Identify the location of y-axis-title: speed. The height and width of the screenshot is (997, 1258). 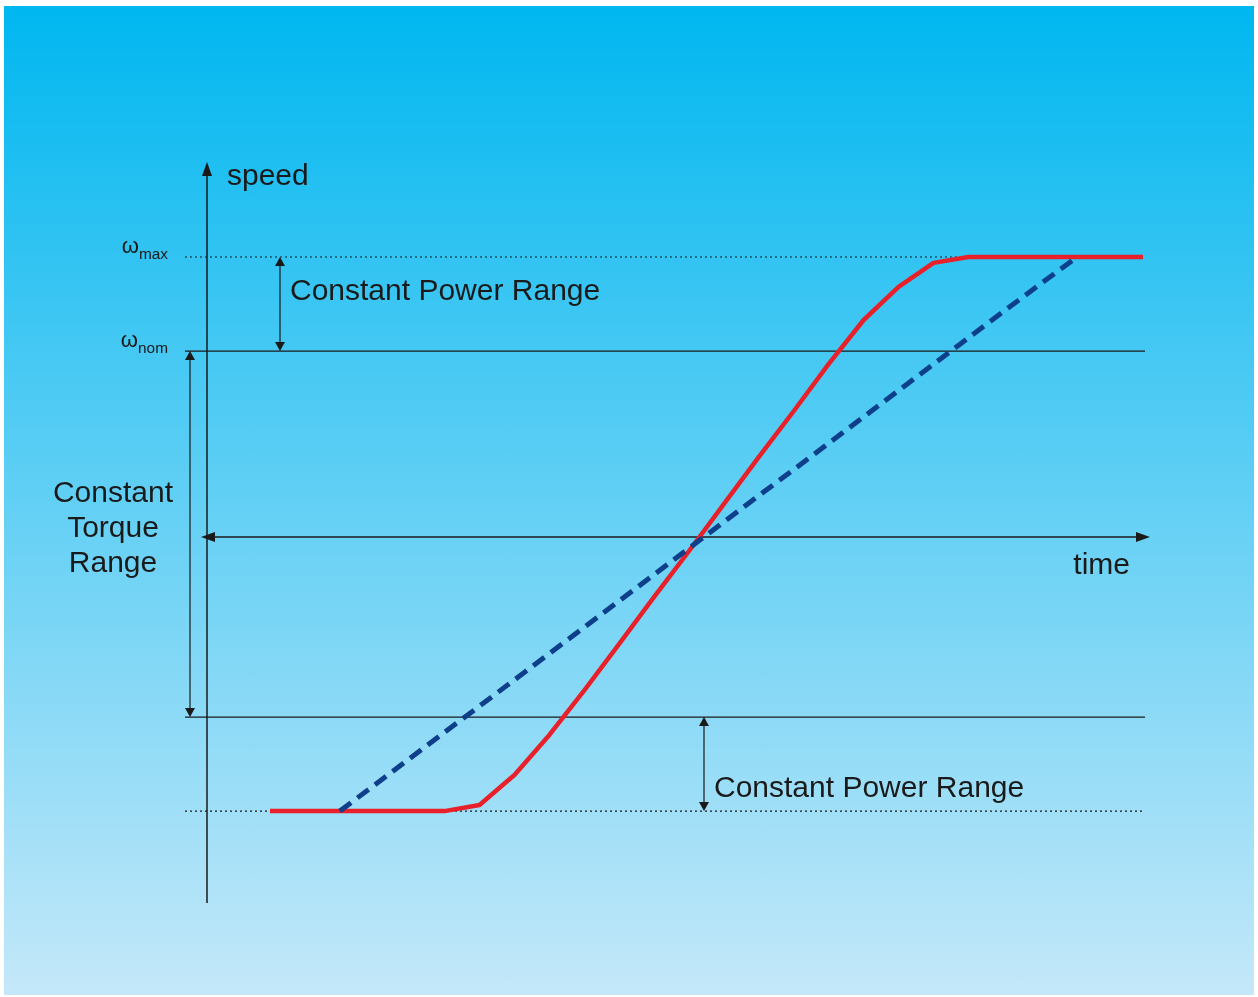
(268, 174).